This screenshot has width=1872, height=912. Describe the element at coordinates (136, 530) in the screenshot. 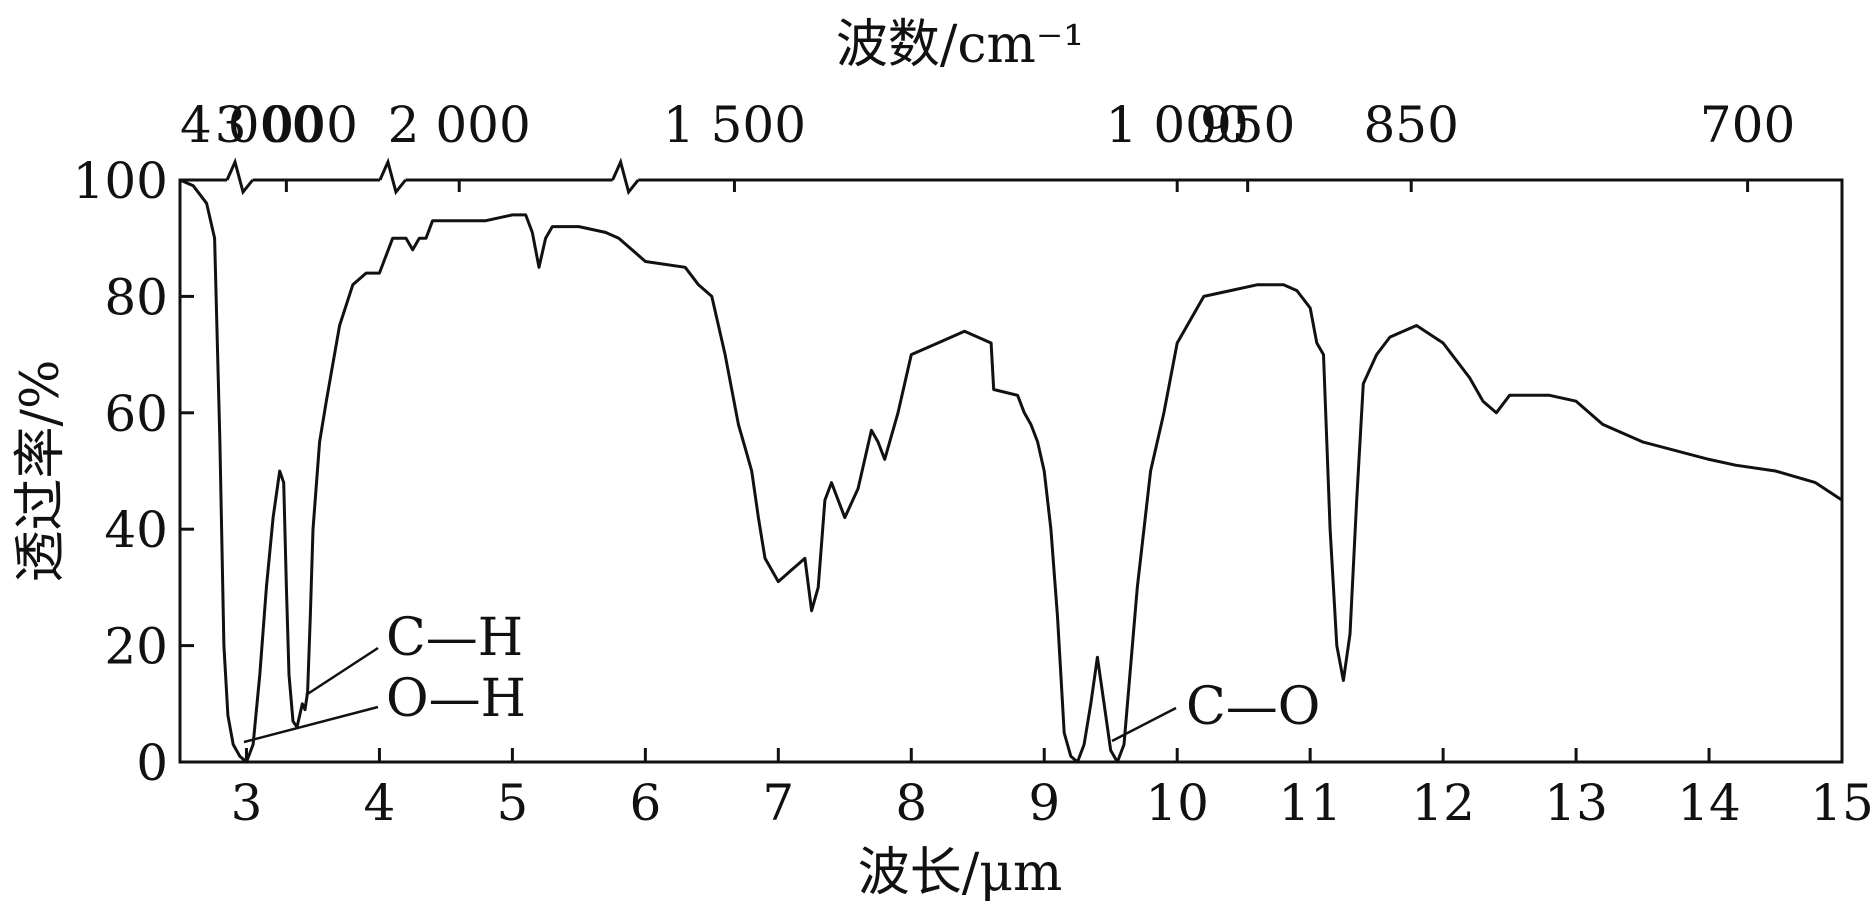

I see `y-tick-label: 40` at that location.